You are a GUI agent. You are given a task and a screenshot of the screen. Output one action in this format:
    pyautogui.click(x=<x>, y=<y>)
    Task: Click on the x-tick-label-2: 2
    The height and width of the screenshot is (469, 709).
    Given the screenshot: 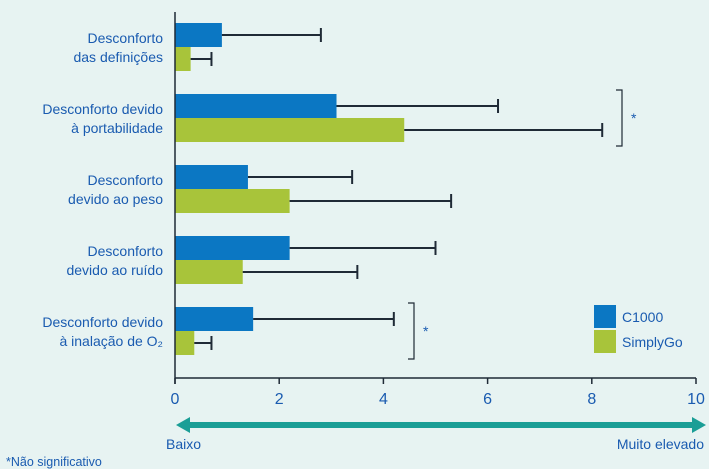 What is the action you would take?
    pyautogui.click(x=279, y=399)
    